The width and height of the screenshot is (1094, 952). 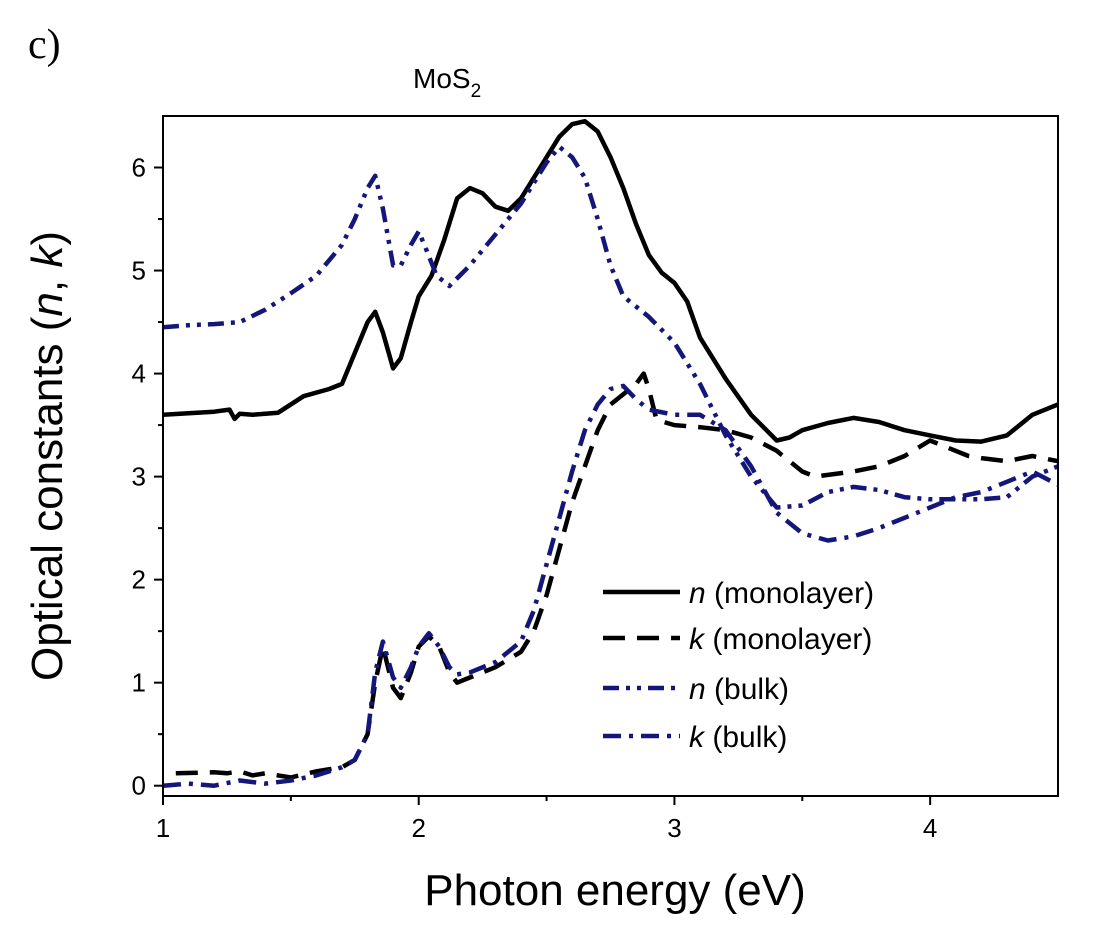 What do you see at coordinates (930, 828) in the screenshot?
I see `x-tick-label: 4` at bounding box center [930, 828].